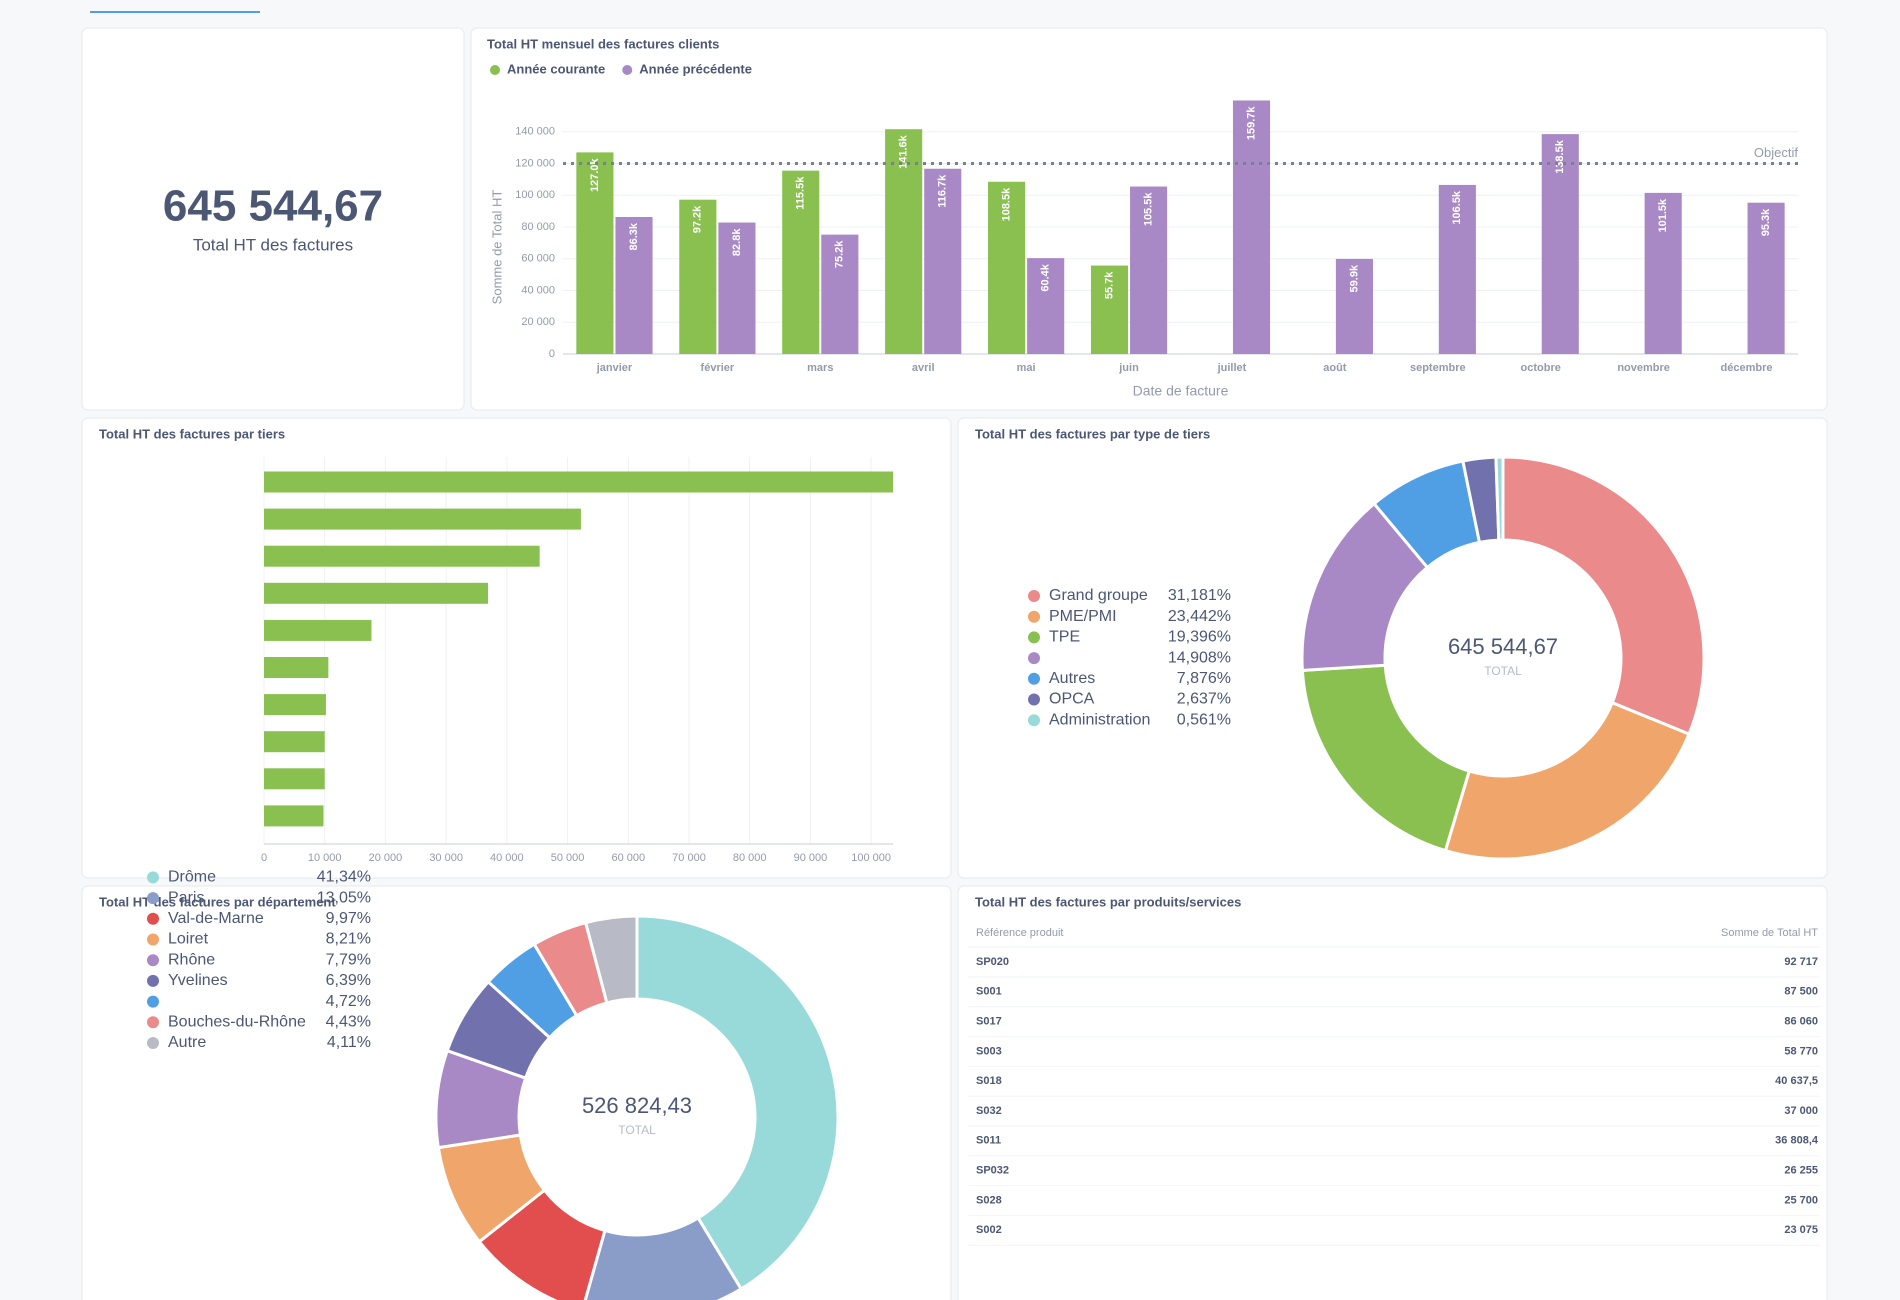 The height and width of the screenshot is (1300, 1900). What do you see at coordinates (216, 918) in the screenshot?
I see `legend-label: Val-de-Marne` at bounding box center [216, 918].